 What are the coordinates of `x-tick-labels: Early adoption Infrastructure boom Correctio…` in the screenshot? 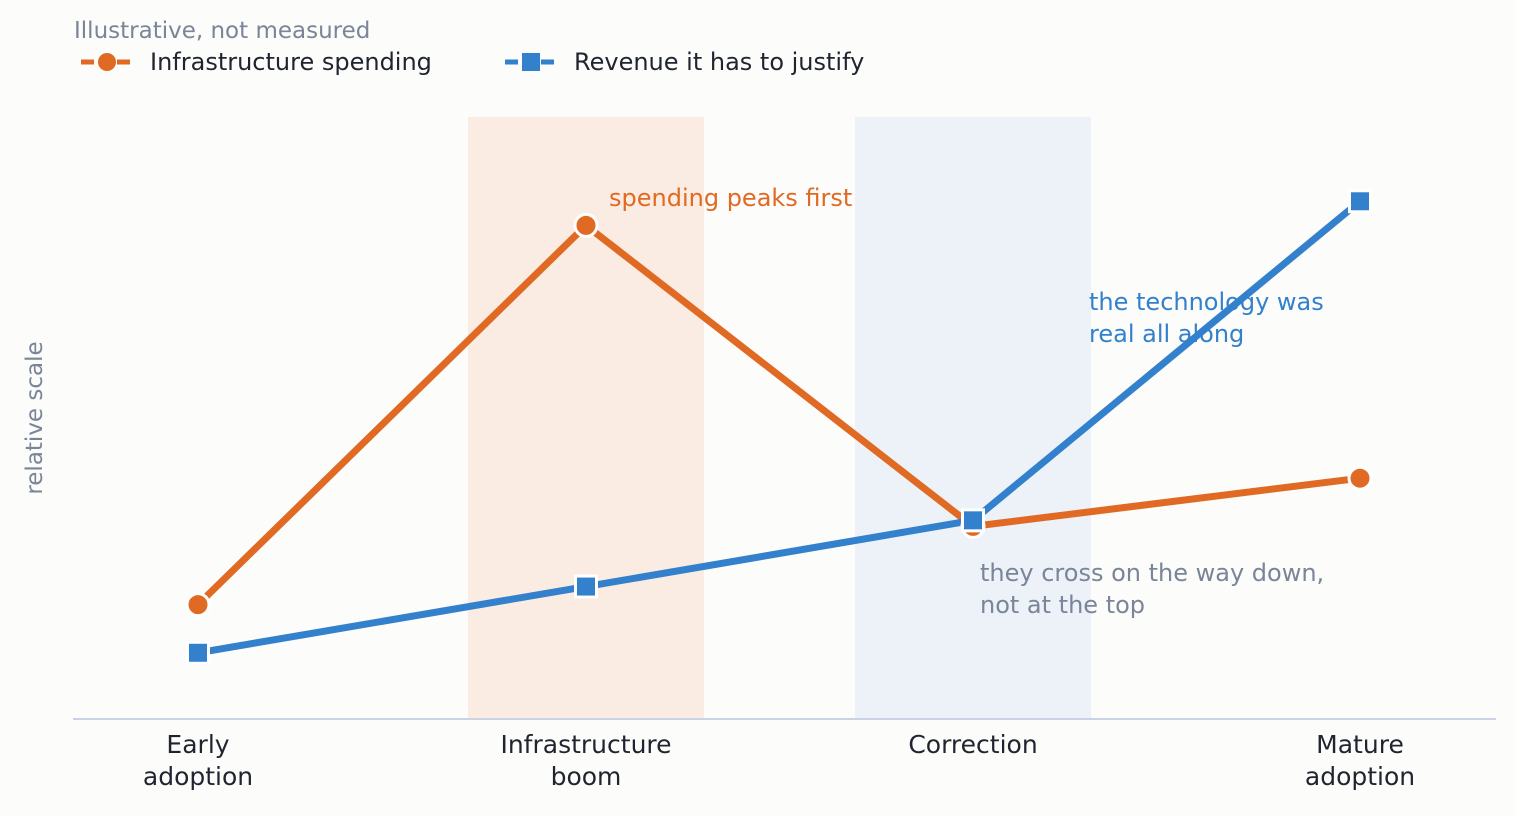 It's located at (779, 760).